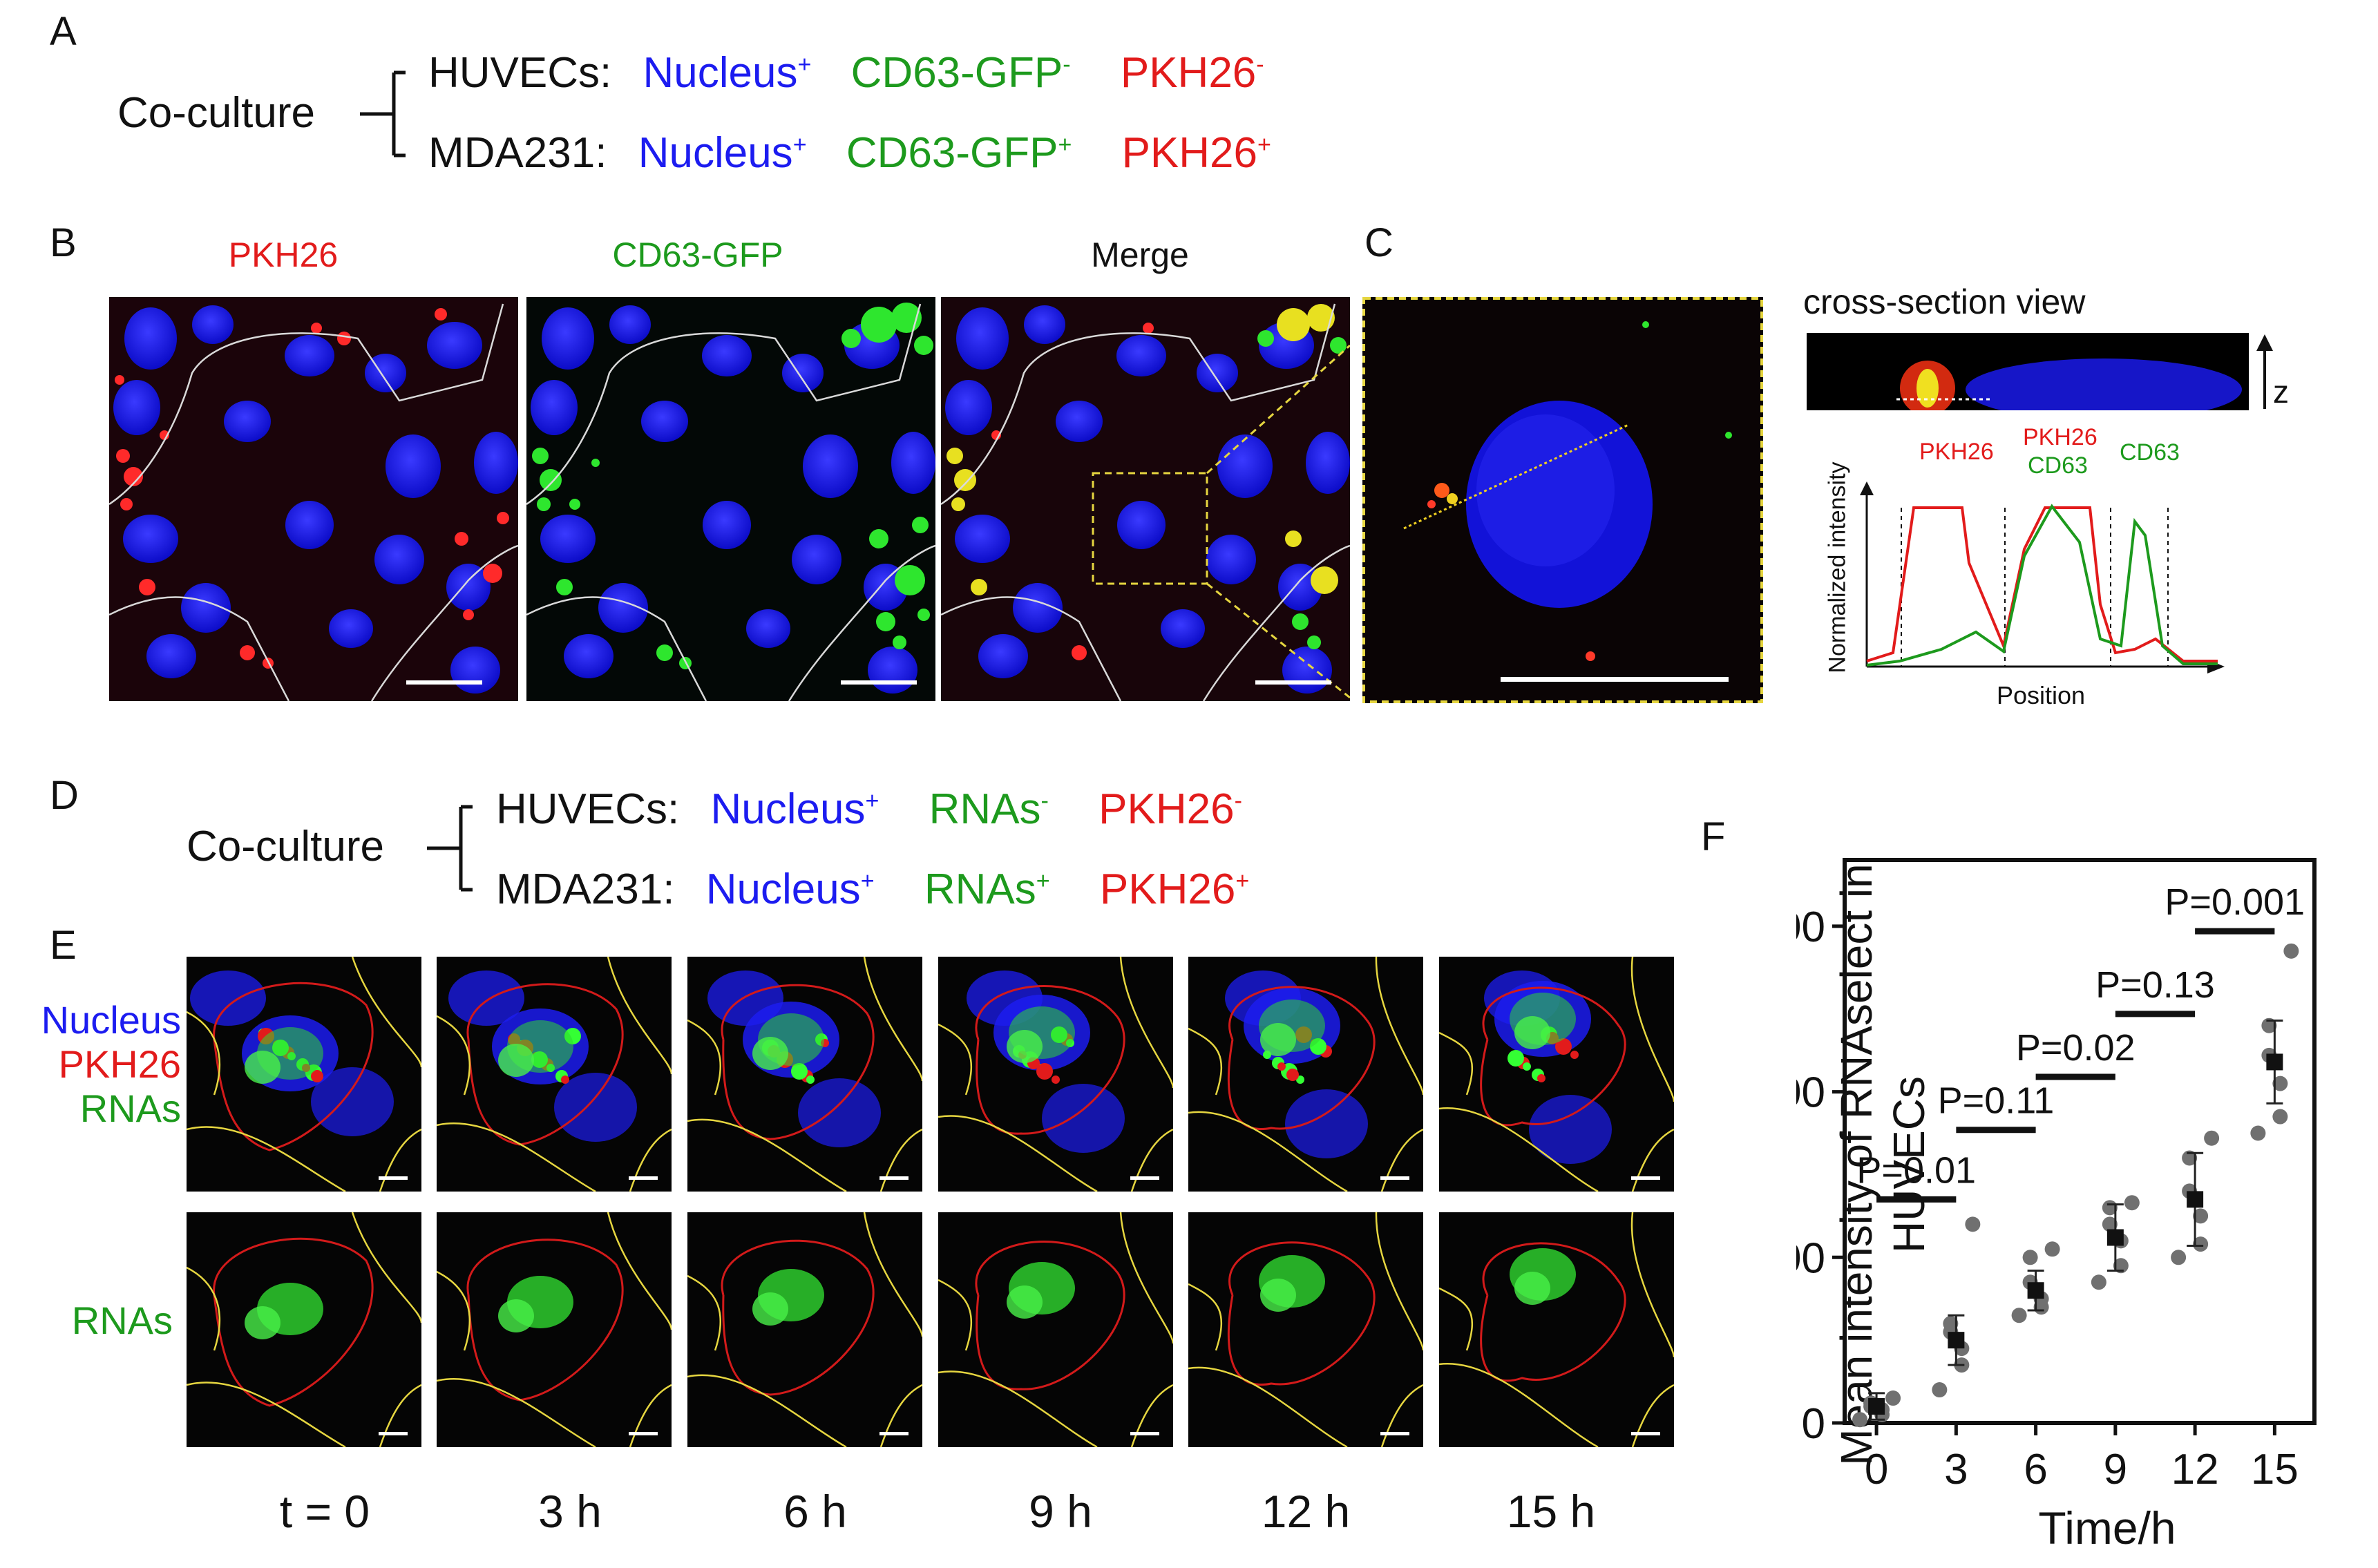 The width and height of the screenshot is (2378, 1568). What do you see at coordinates (1837, 567) in the screenshot?
I see `profile-ylabel: Normalized intensity` at bounding box center [1837, 567].